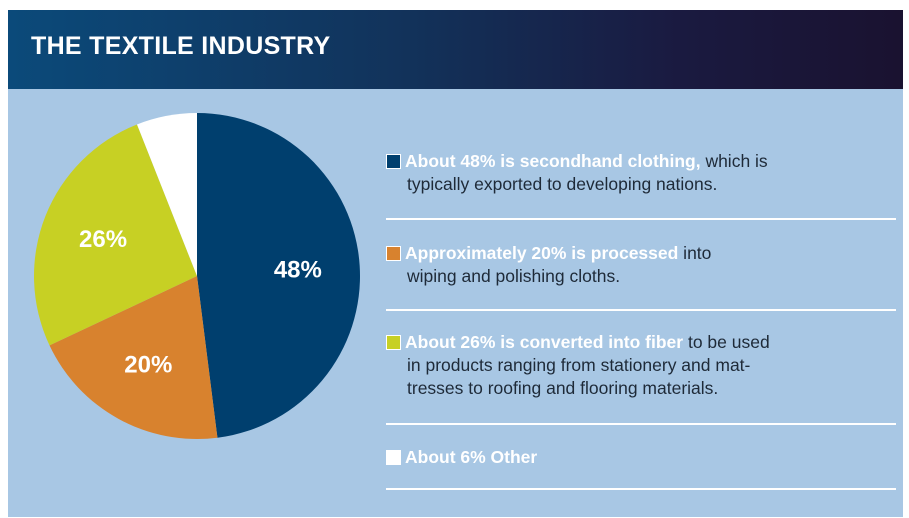 This screenshot has width=909, height=518. What do you see at coordinates (695, 253) in the screenshot?
I see `legend-text: into` at bounding box center [695, 253].